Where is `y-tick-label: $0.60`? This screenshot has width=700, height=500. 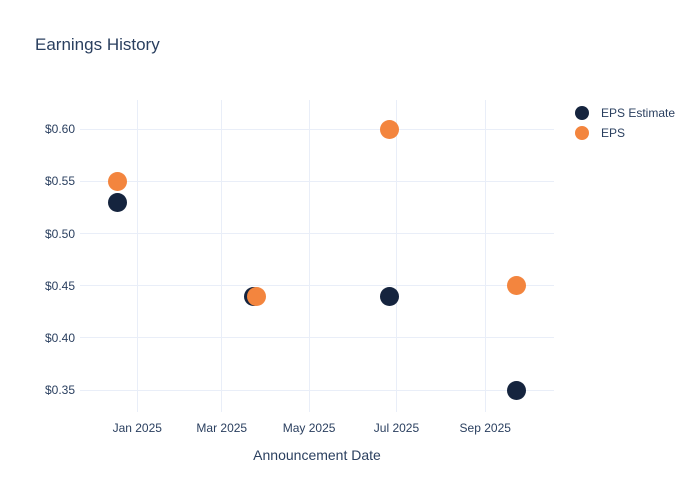
y-tick-label: $0.60 is located at coordinates (59, 129).